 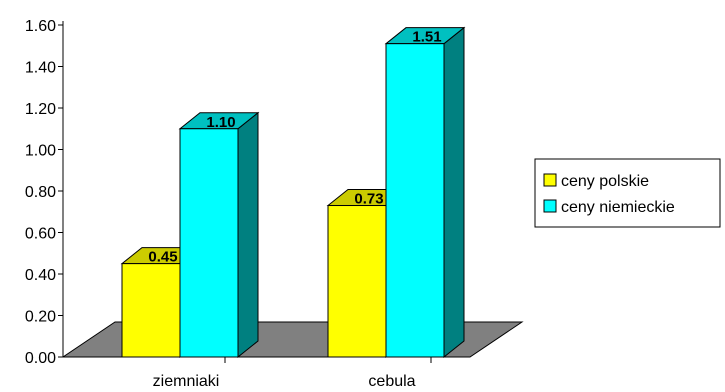 What do you see at coordinates (40, 358) in the screenshot?
I see `y-tick-label: 0.00` at bounding box center [40, 358].